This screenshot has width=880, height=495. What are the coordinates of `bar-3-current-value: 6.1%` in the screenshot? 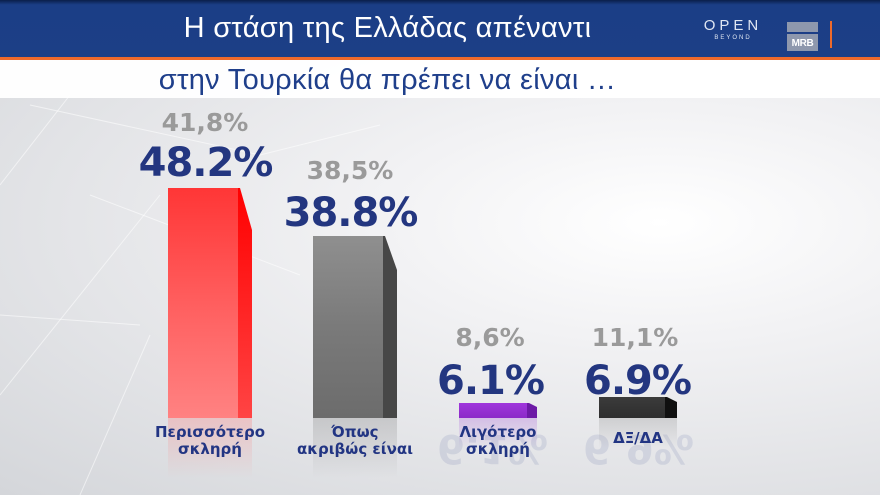 It's located at (491, 381).